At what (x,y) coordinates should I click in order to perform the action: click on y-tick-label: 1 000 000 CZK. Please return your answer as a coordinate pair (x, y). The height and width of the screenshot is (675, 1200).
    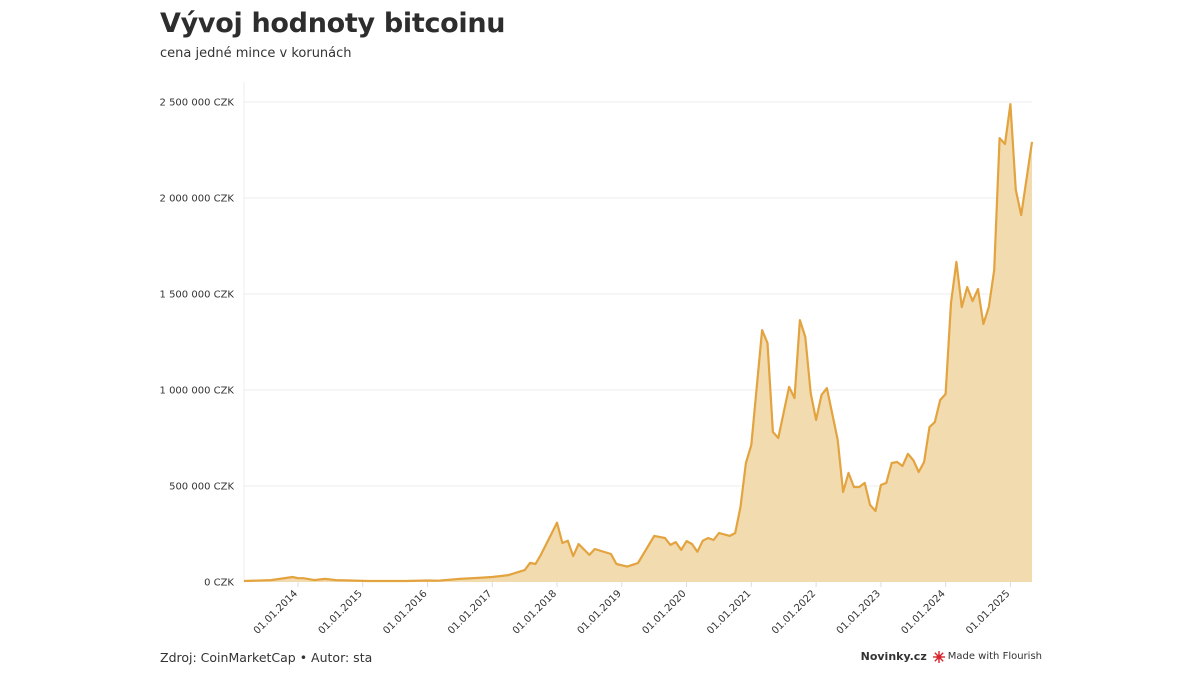
    Looking at the image, I should click on (197, 391).